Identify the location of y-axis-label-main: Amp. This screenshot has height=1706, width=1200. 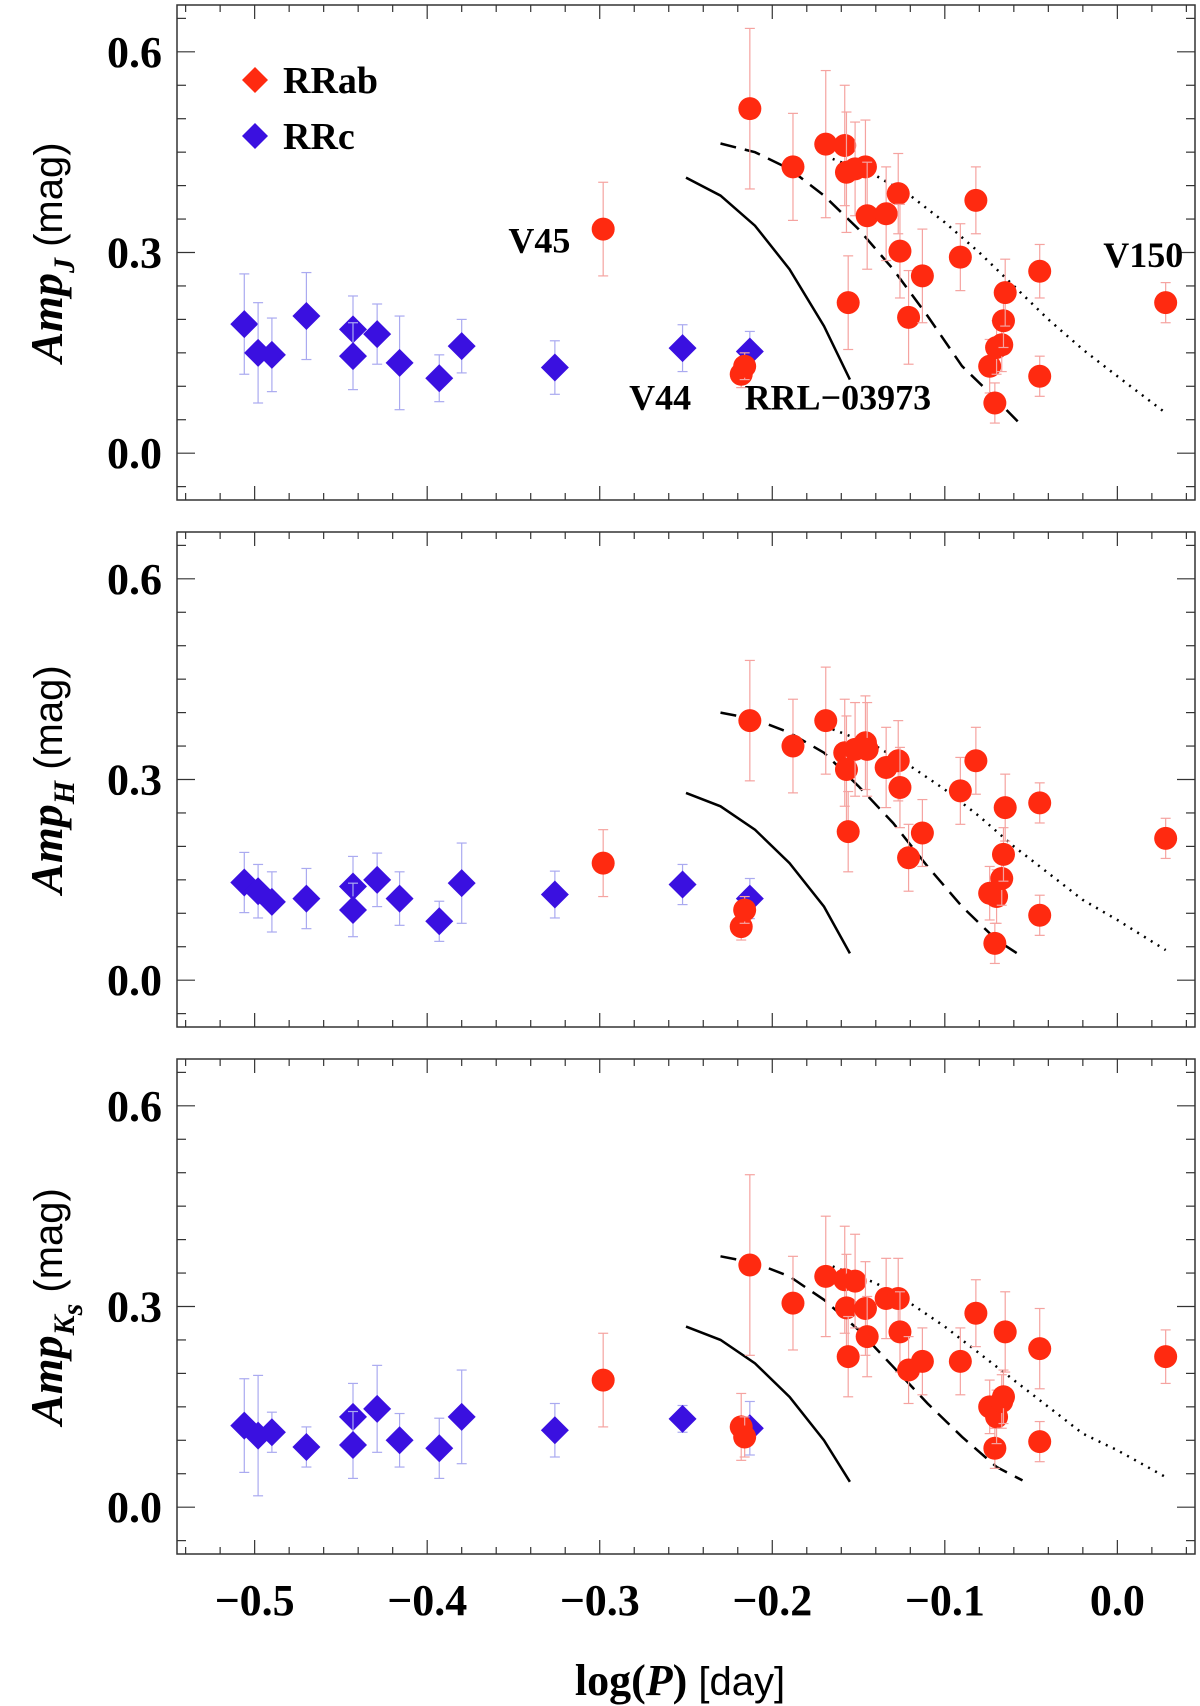
(46, 319).